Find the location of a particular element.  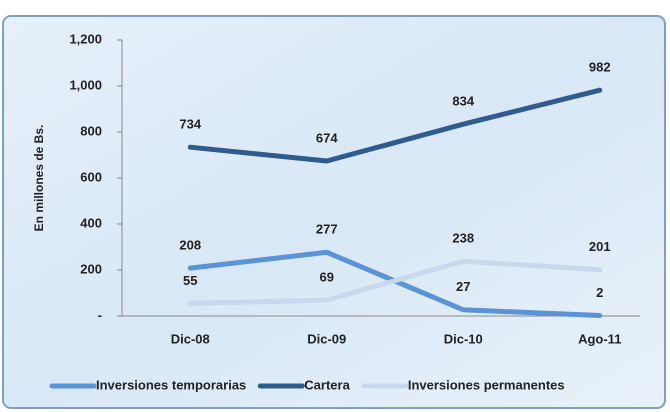

y-tick-label: 400 is located at coordinates (91, 222).